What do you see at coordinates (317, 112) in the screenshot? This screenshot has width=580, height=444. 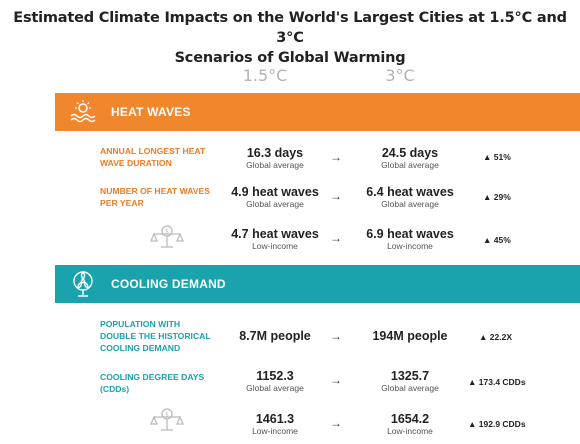 I see `heat-waves-banner: HEAT WAVES` at bounding box center [317, 112].